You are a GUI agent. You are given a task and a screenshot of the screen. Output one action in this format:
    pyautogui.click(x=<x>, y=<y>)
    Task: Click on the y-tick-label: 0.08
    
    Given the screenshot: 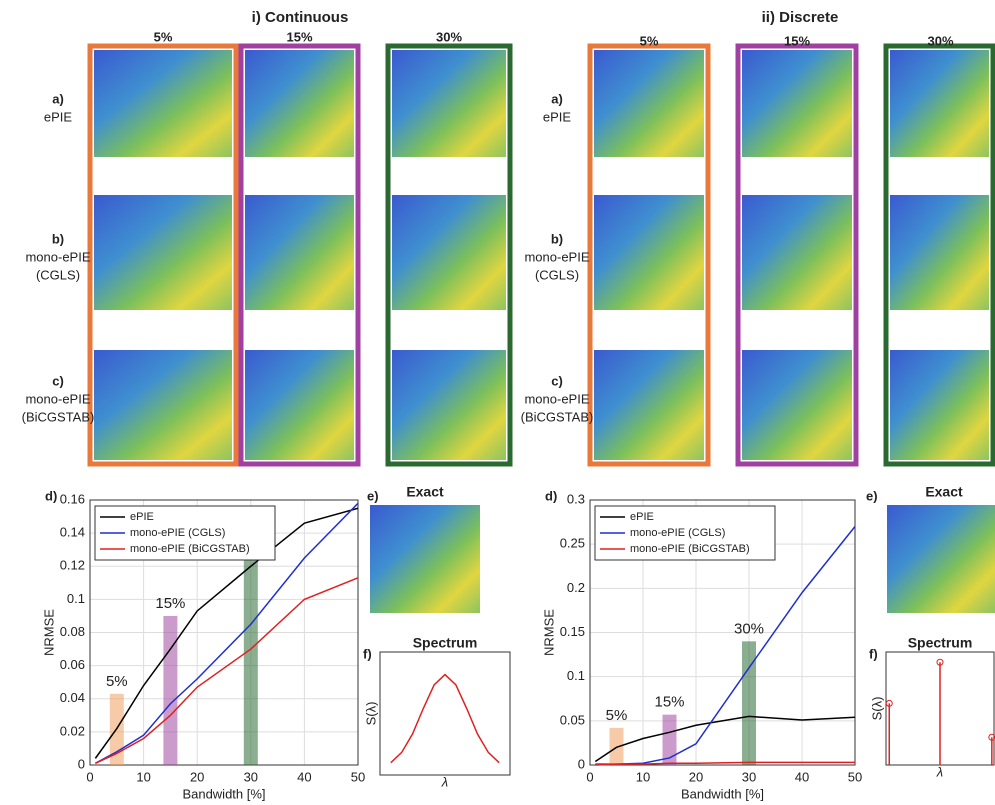 What is the action you would take?
    pyautogui.click(x=72, y=631)
    